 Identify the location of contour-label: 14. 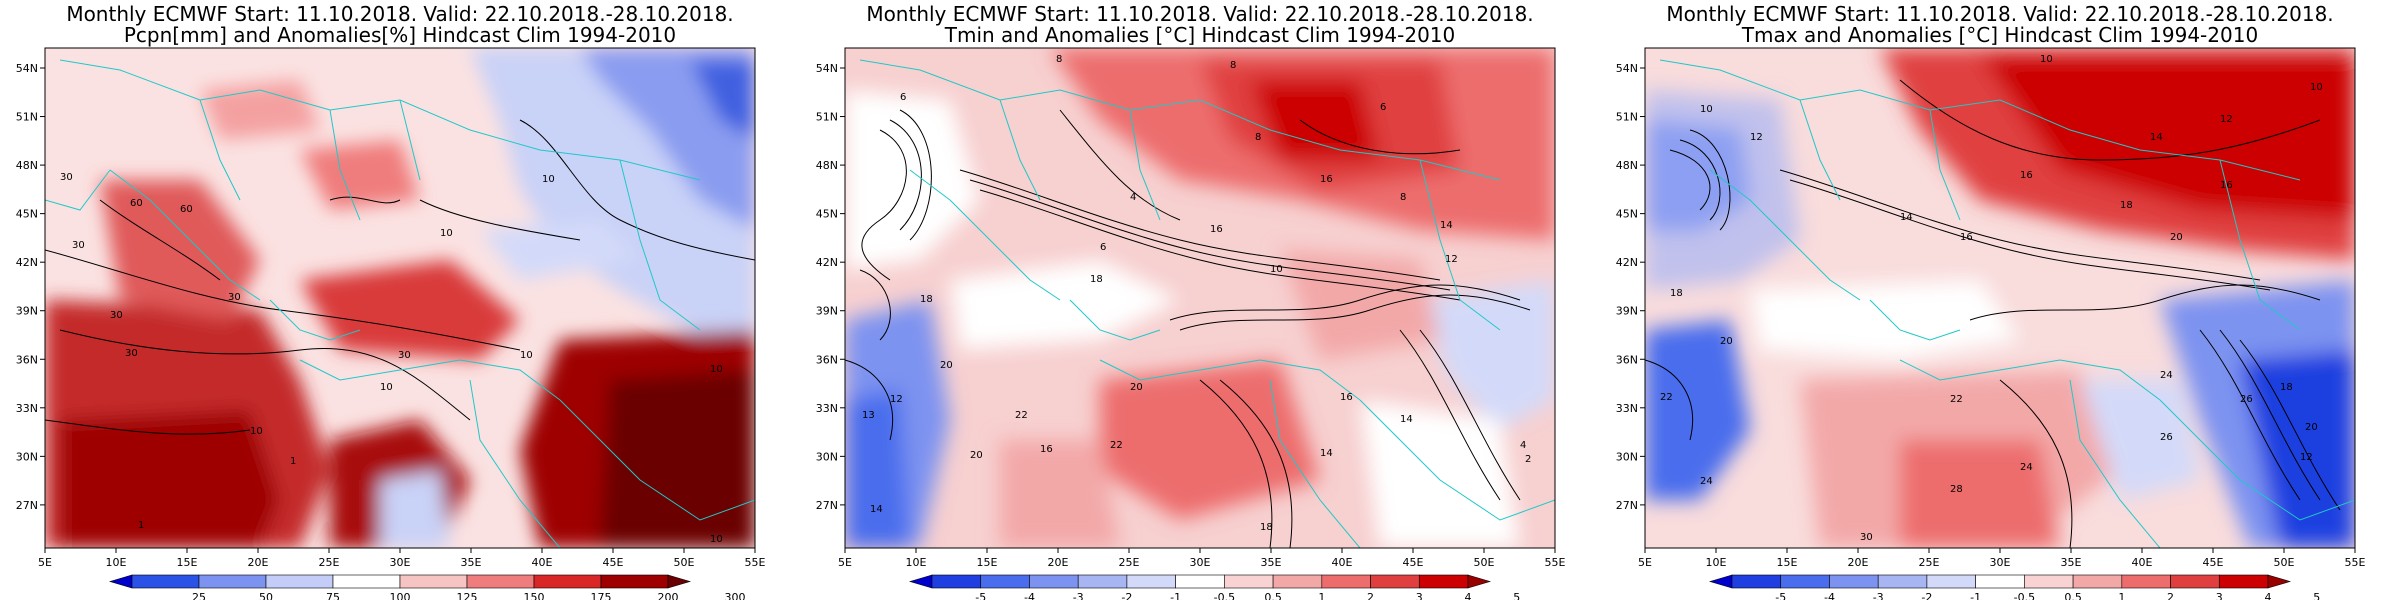
(1906, 217).